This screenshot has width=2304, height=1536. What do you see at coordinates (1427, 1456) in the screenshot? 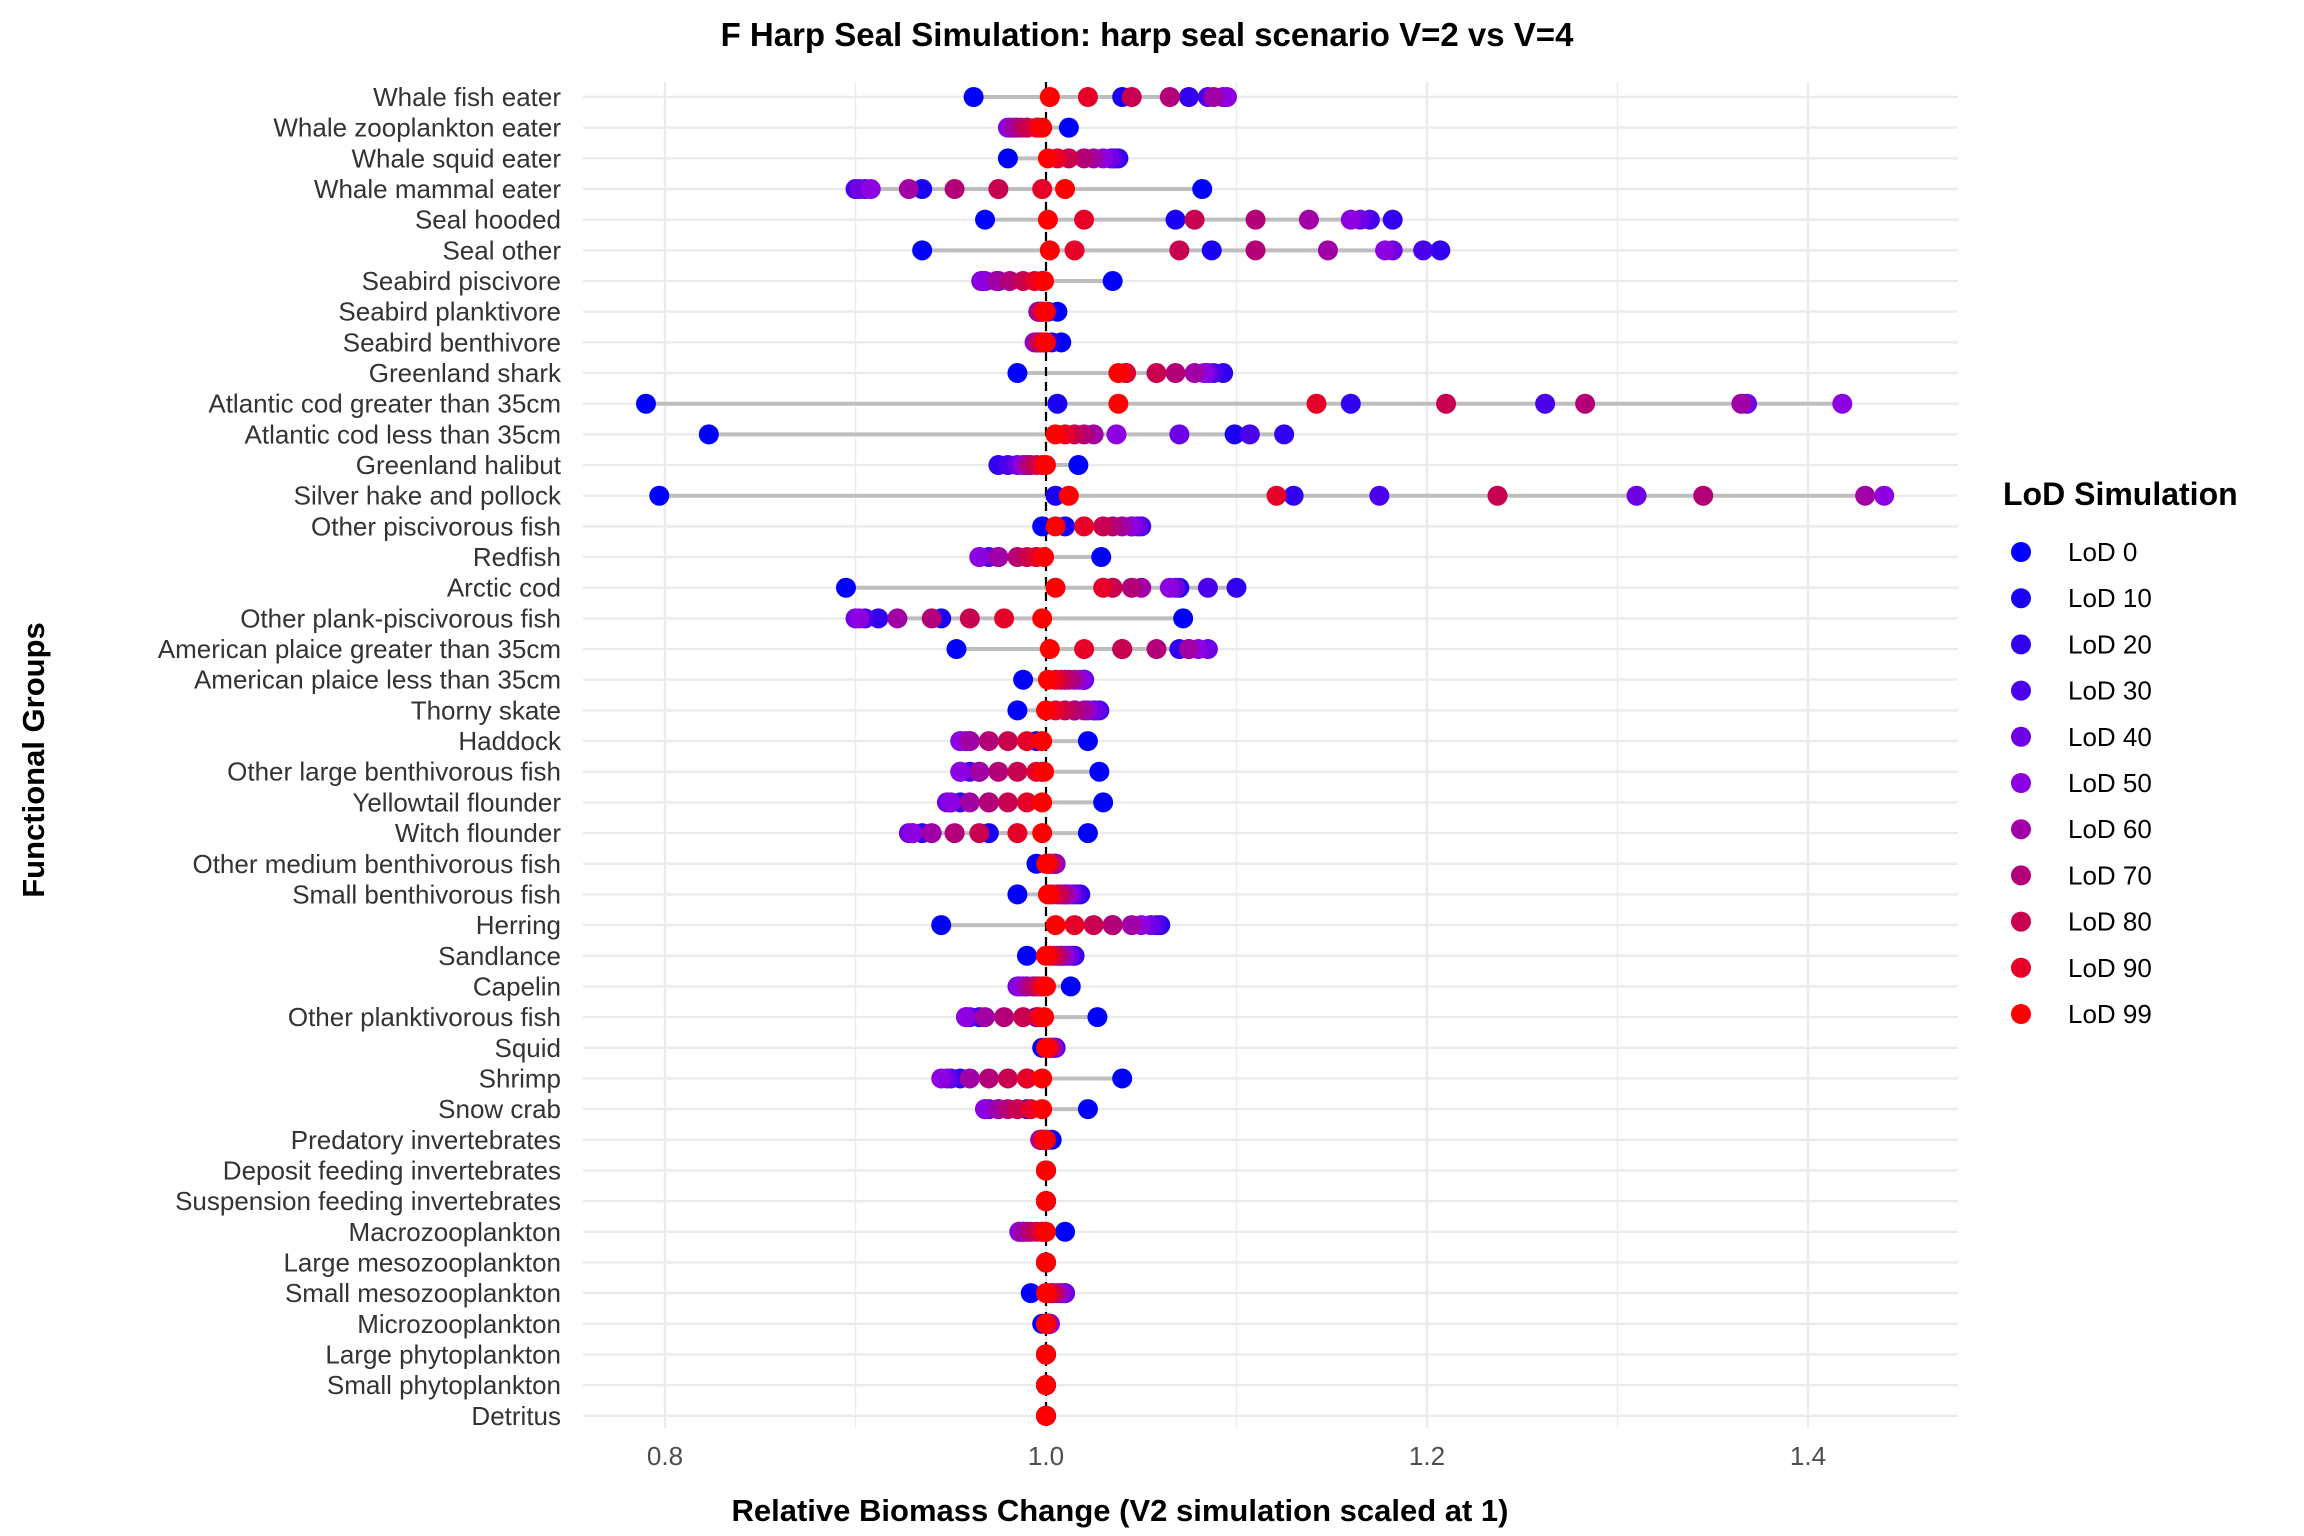
I see `x-tick-label: 1.2` at bounding box center [1427, 1456].